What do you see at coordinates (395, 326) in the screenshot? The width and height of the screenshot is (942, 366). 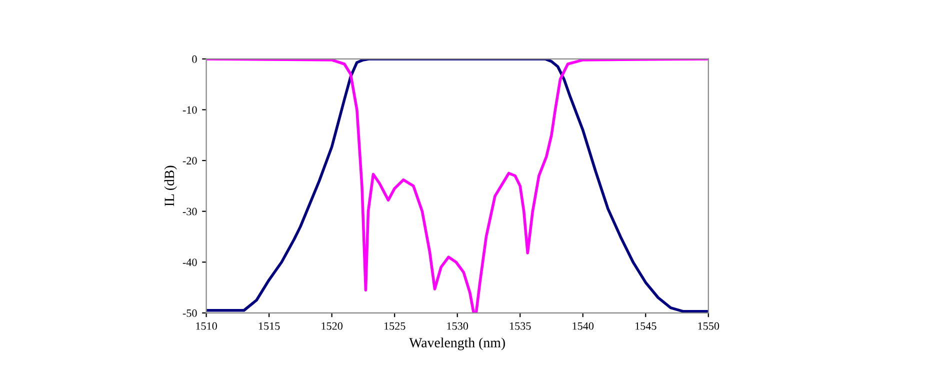 I see `x-tick-label: 1525` at bounding box center [395, 326].